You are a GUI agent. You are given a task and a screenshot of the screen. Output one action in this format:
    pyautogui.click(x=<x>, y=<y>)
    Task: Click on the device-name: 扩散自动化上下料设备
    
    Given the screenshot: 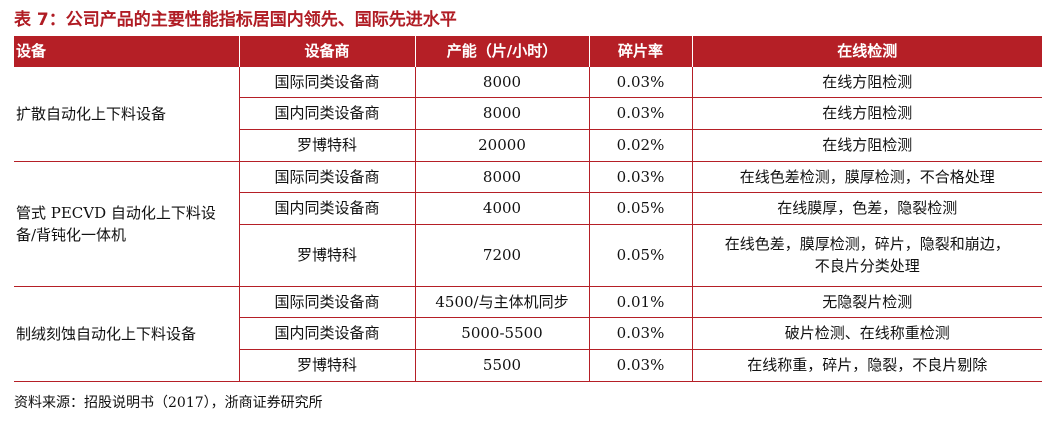 What is the action you would take?
    pyautogui.click(x=91, y=113)
    